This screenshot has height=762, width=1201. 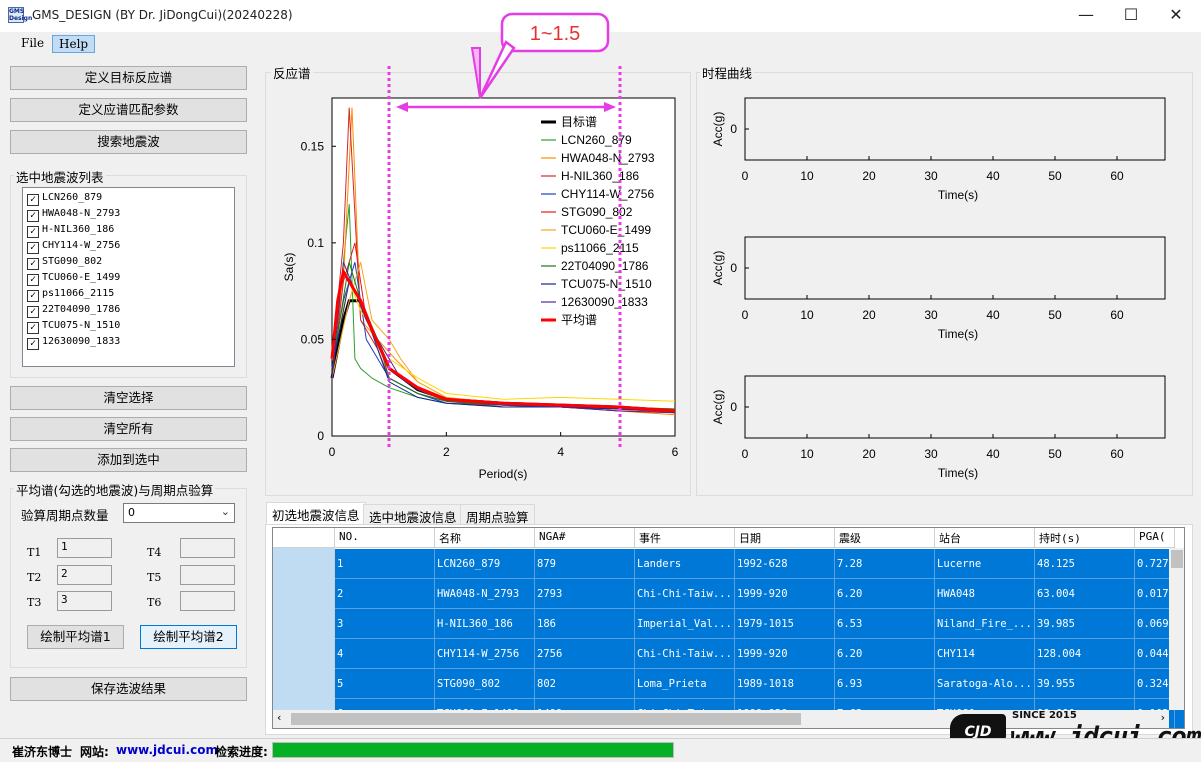 What do you see at coordinates (785, 594) in the screenshot?
I see `table-cell: 1999-920` at bounding box center [785, 594].